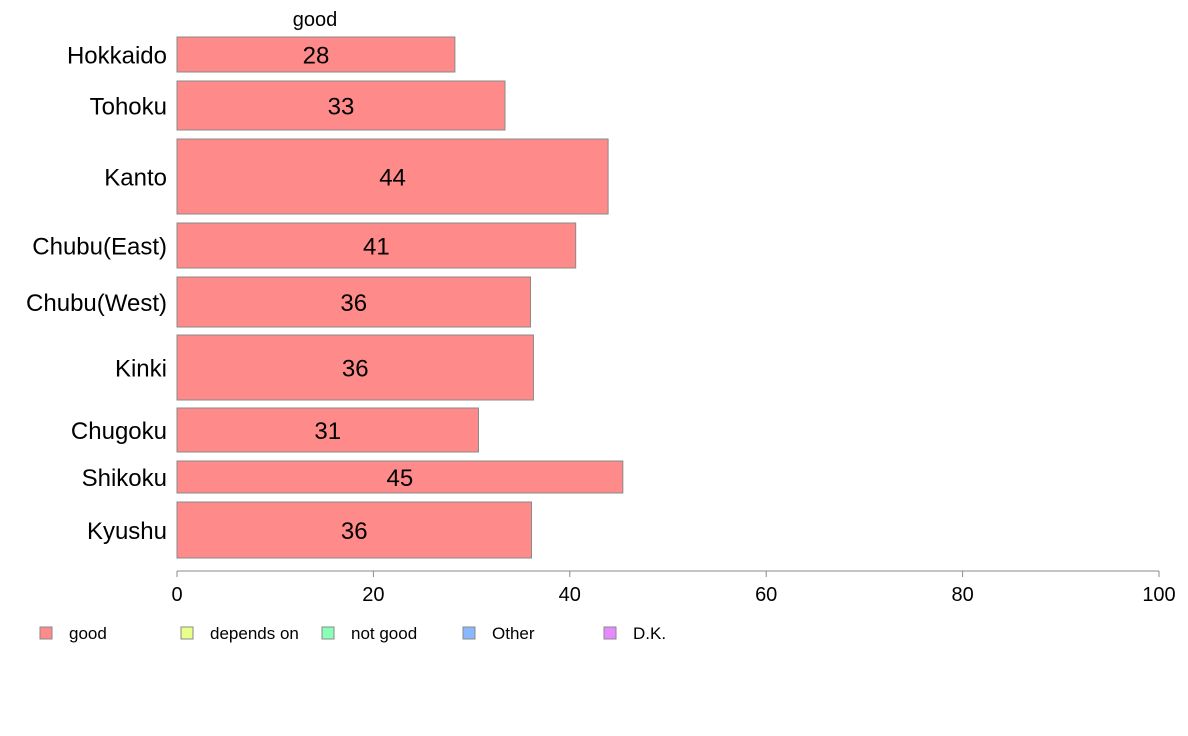  I want to click on bar-chugoku-good, so click(327, 430).